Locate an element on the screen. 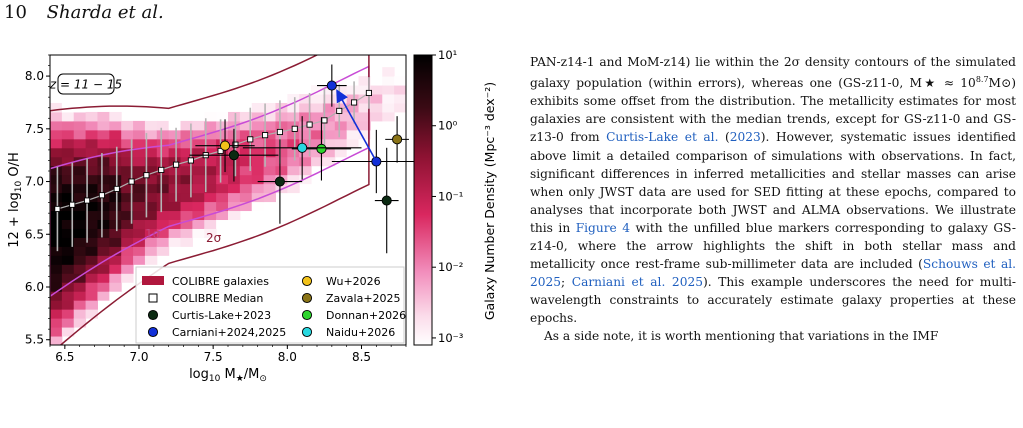  citation-link: Schouws et al. 2025 is located at coordinates (773, 273).